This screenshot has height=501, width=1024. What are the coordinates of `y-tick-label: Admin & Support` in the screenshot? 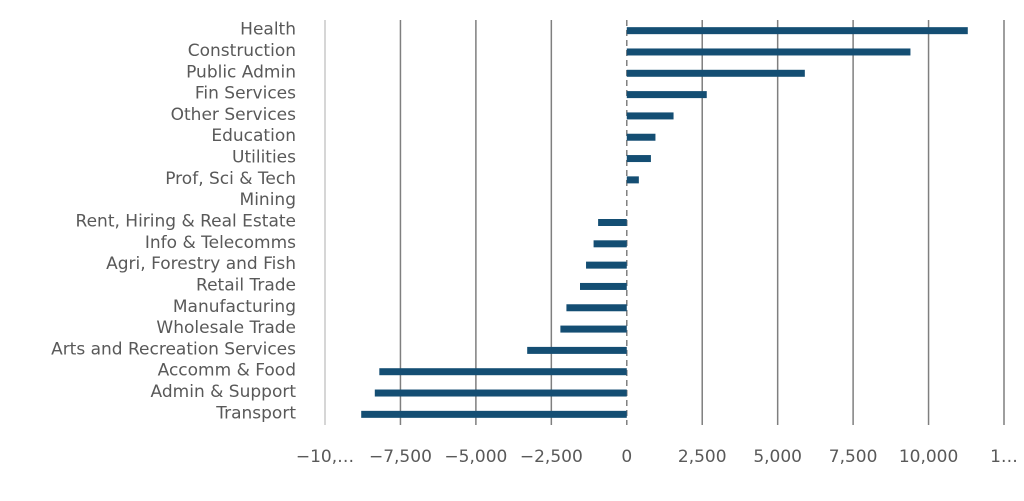 It's located at (224, 392).